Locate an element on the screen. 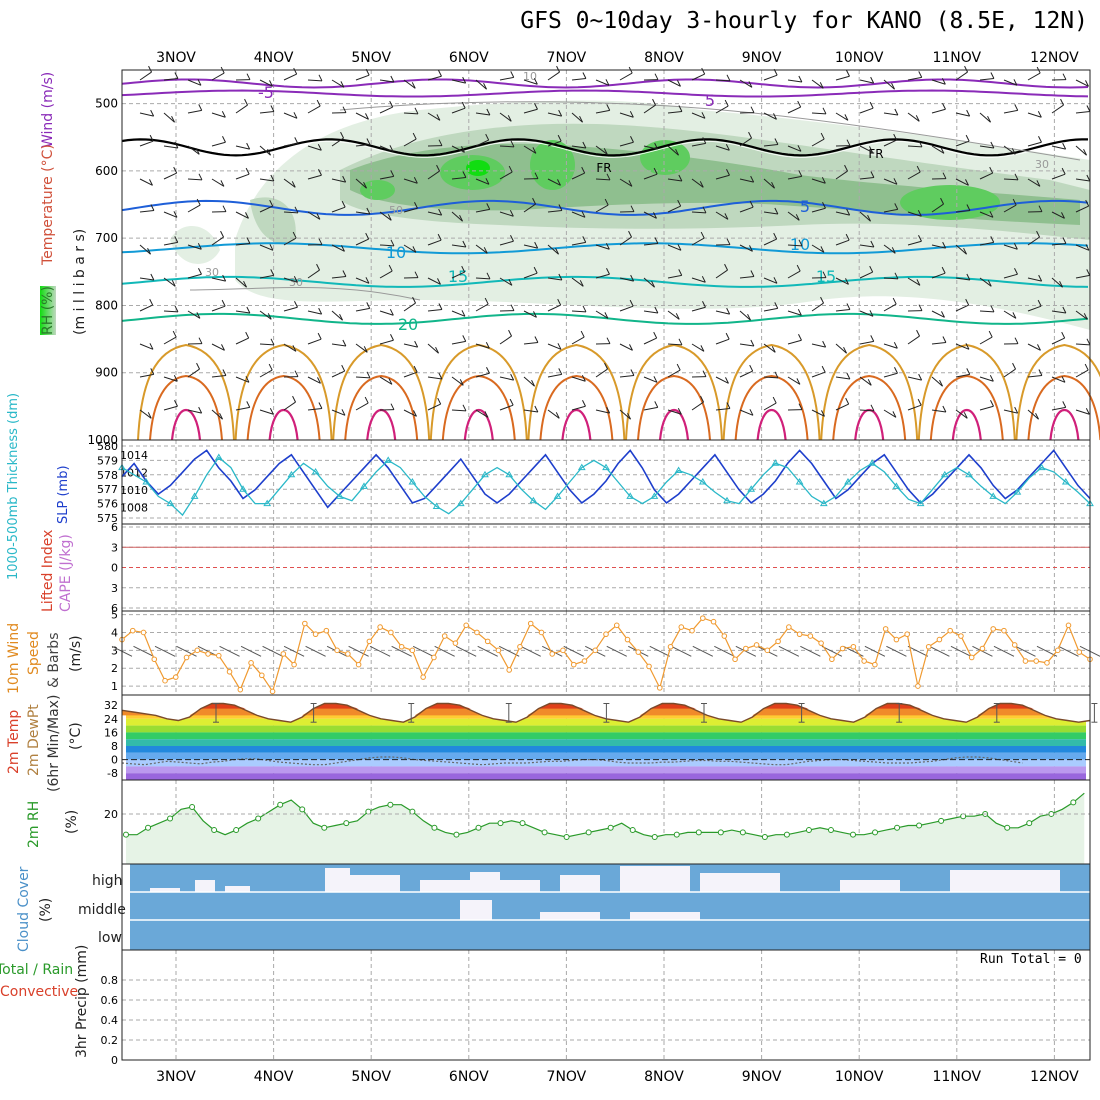 The height and width of the screenshot is (1100, 1100). temp-tick-label: -8 is located at coordinates (112, 773).